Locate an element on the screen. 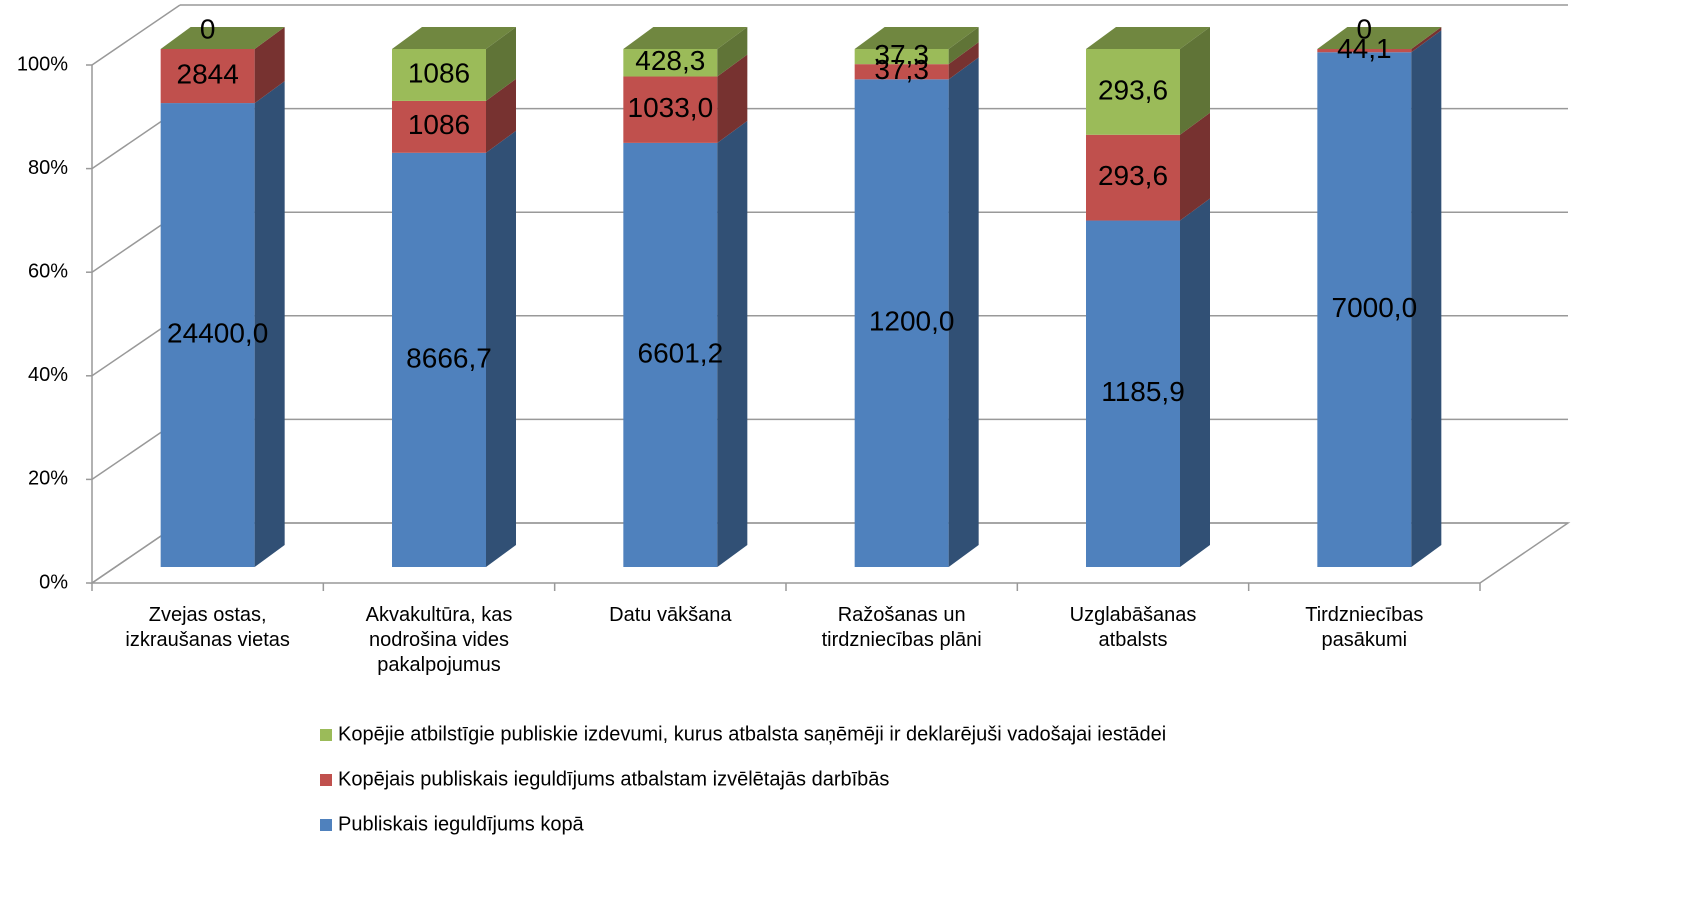  data-label: 1200,0 is located at coordinates (912, 321).